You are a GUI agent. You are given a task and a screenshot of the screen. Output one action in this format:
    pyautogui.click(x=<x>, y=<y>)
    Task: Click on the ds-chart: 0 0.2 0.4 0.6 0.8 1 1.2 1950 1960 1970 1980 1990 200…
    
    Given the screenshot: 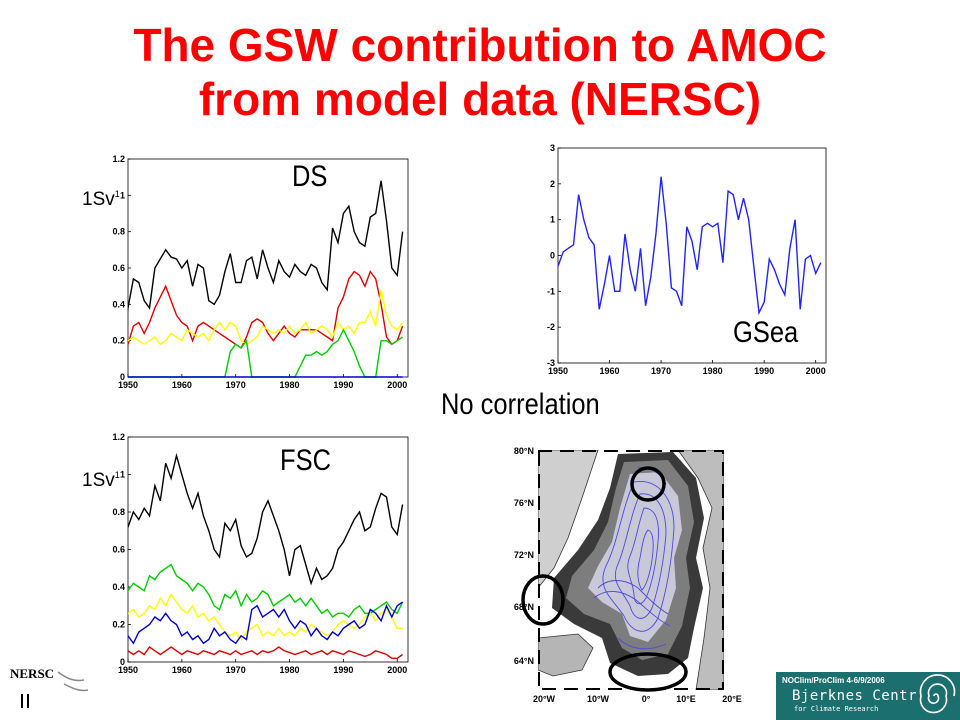 What is the action you would take?
    pyautogui.click(x=260, y=272)
    